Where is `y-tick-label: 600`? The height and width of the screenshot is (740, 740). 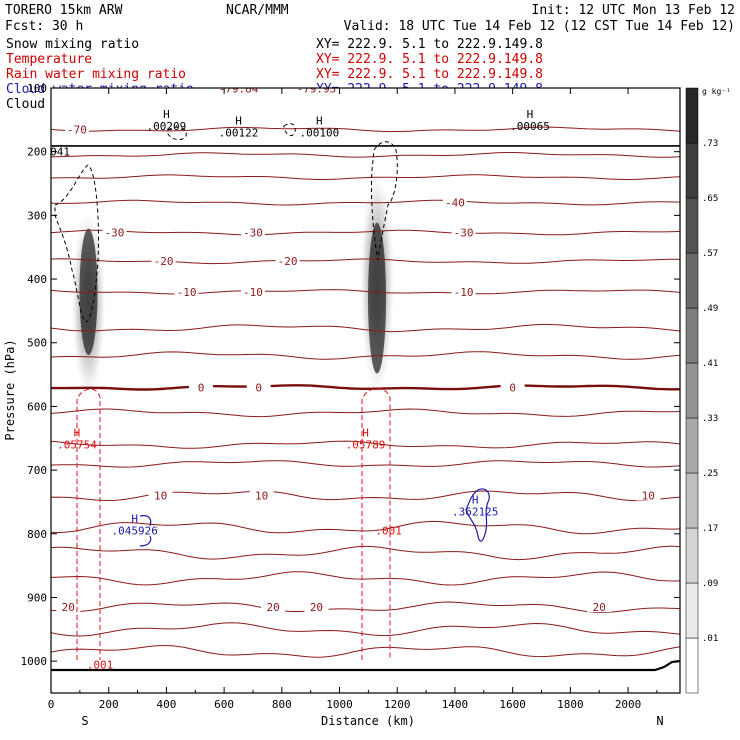
y-tick-label: 600 is located at coordinates (37, 406).